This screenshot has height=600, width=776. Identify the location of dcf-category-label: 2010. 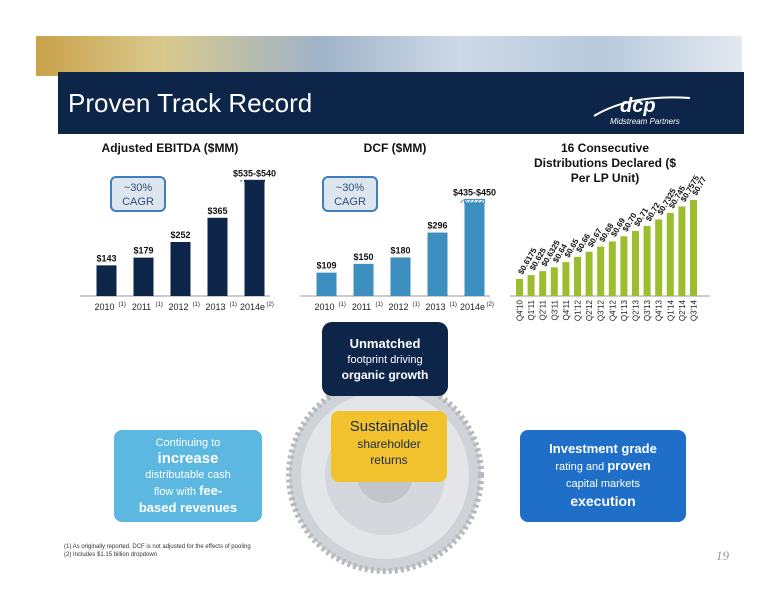
(324, 307).